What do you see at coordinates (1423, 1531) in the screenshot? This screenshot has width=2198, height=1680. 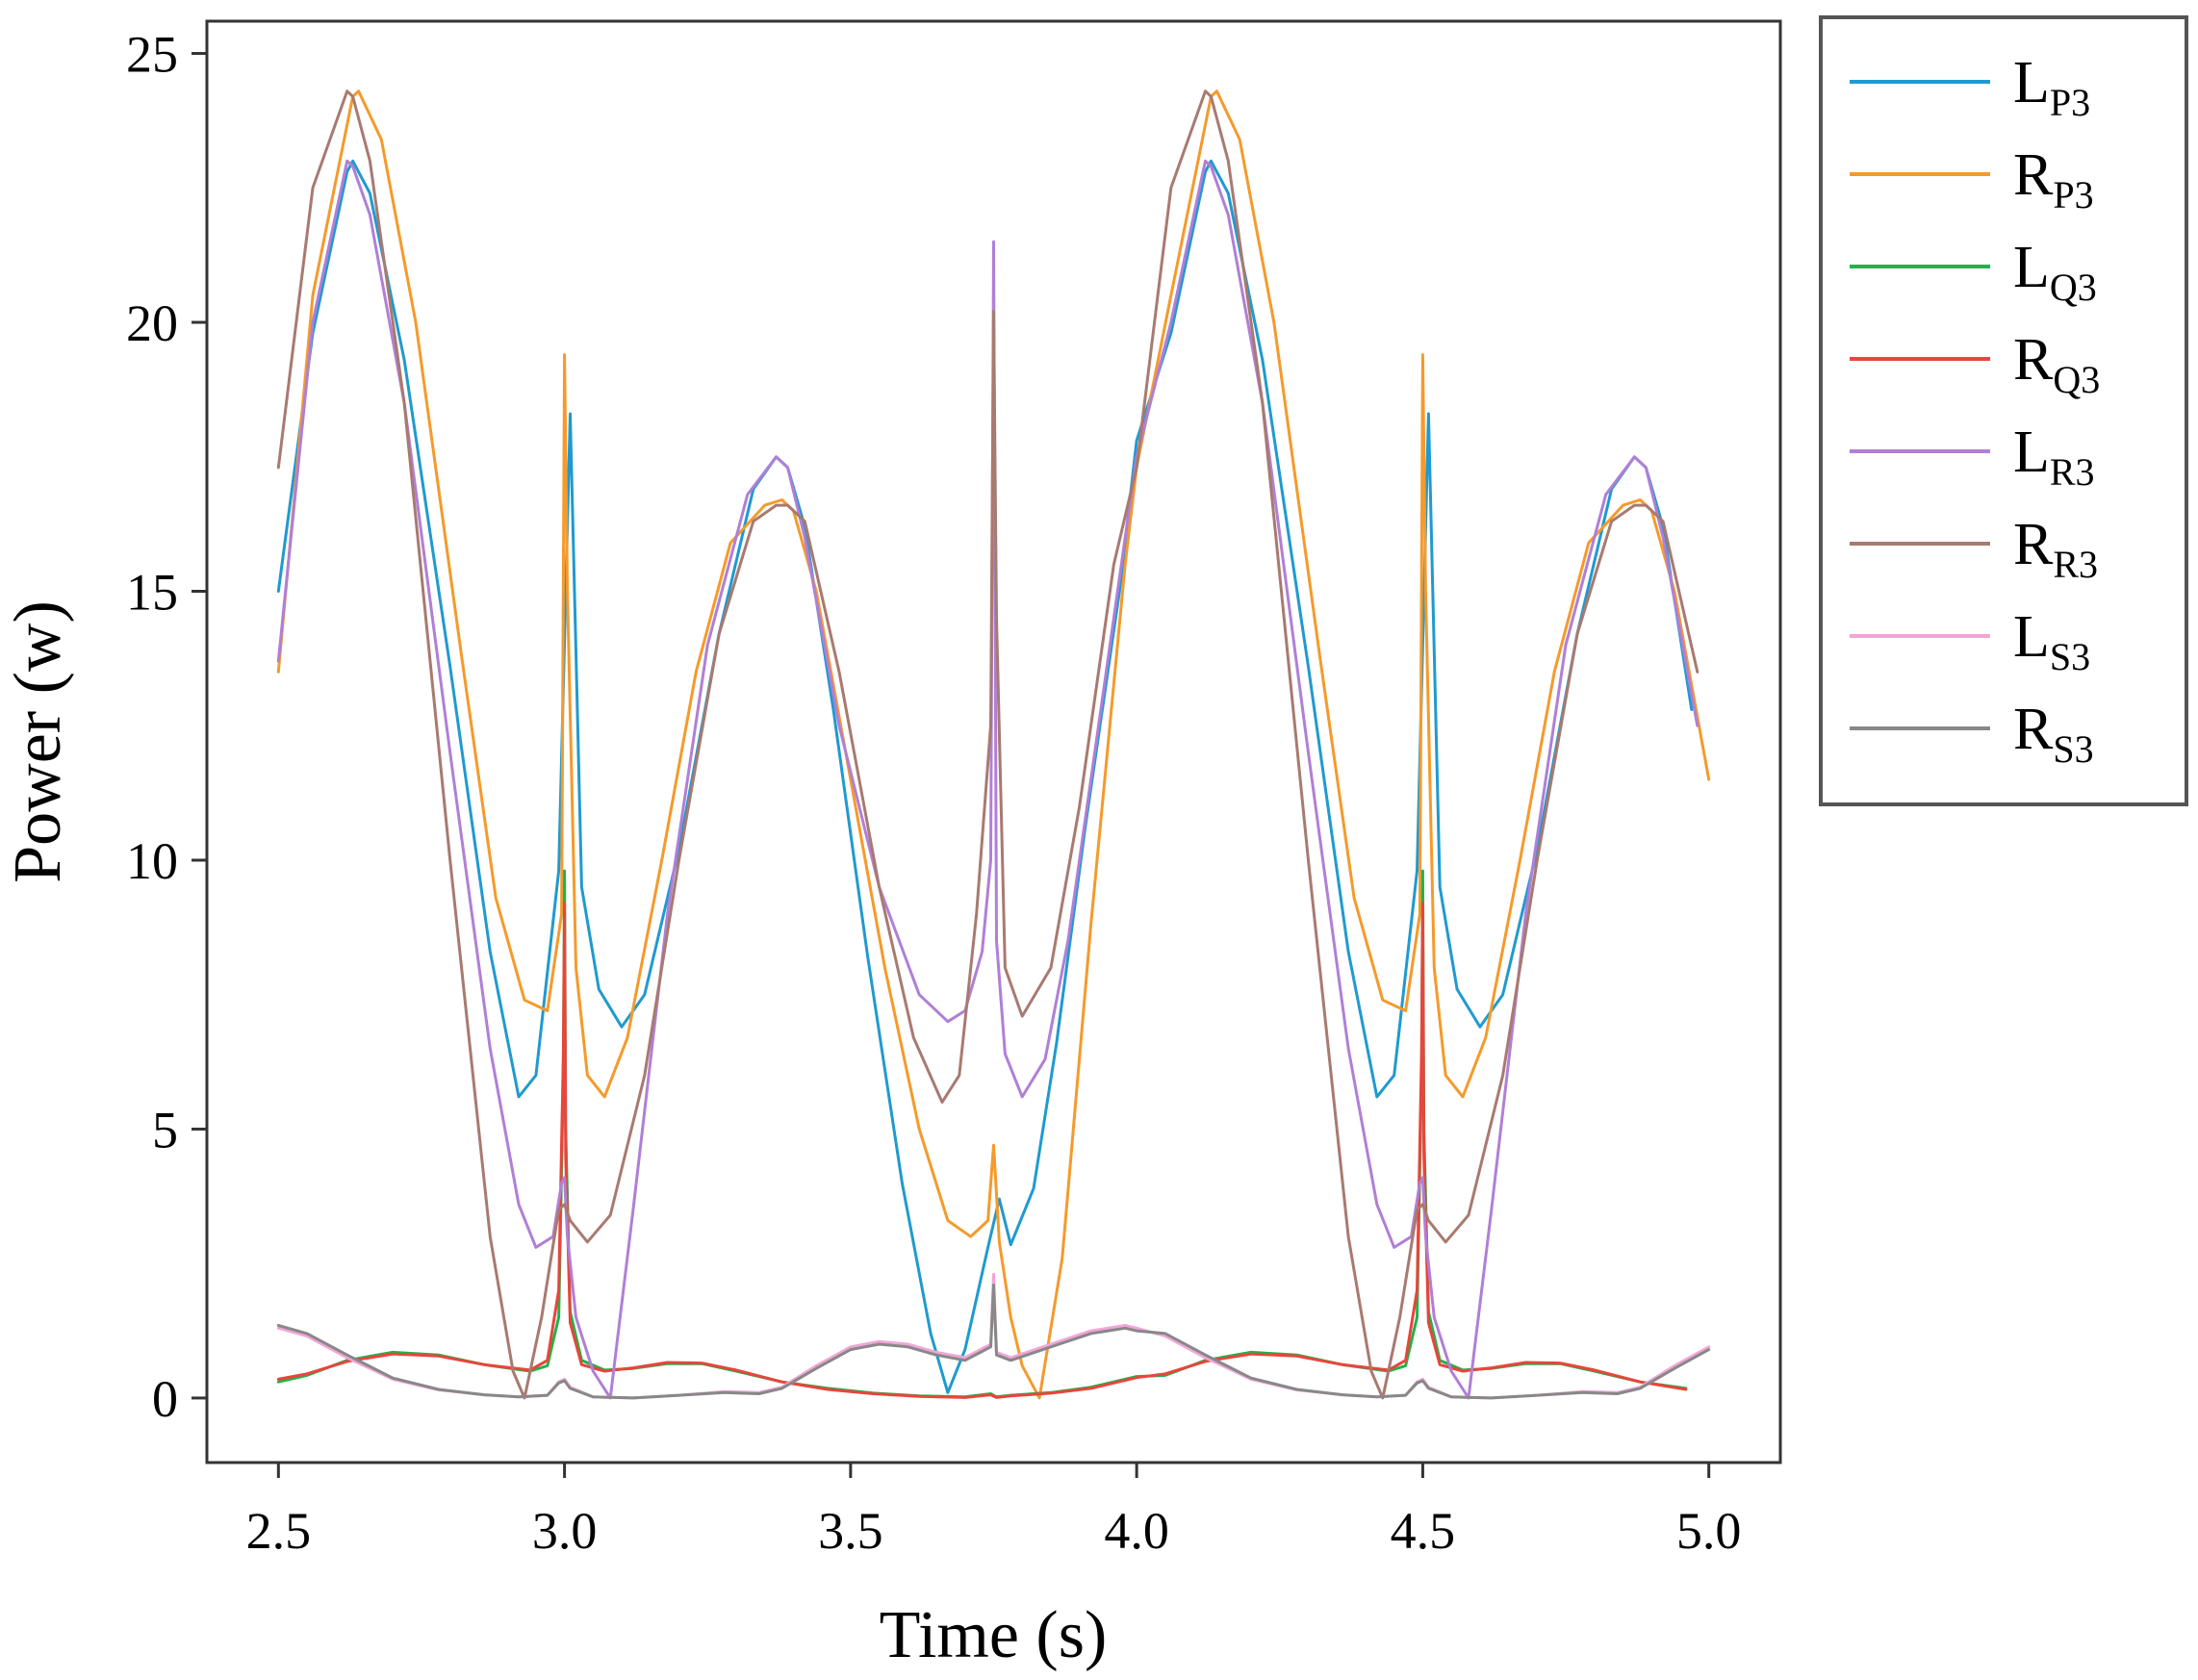 I see `x-tick-label: 4.5` at bounding box center [1423, 1531].